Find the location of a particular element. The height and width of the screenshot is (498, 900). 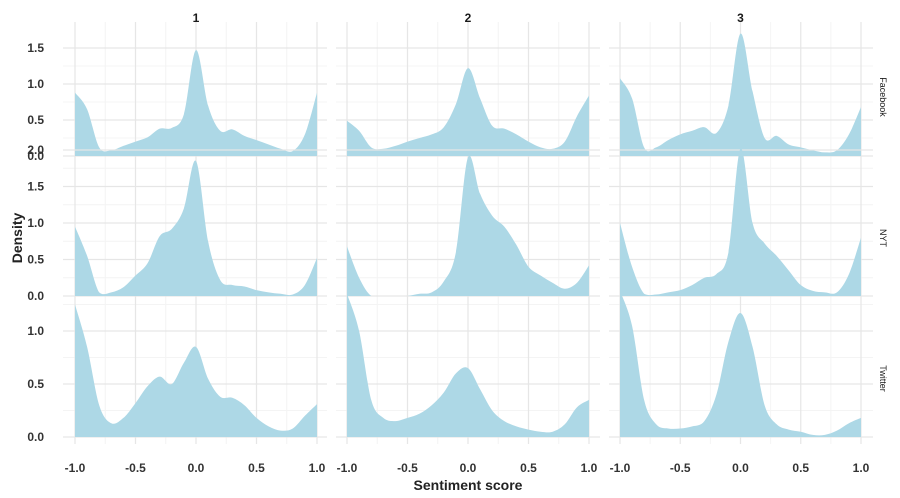

row-strip-labels: Facebook NYT Twitter is located at coordinates (883, 234).